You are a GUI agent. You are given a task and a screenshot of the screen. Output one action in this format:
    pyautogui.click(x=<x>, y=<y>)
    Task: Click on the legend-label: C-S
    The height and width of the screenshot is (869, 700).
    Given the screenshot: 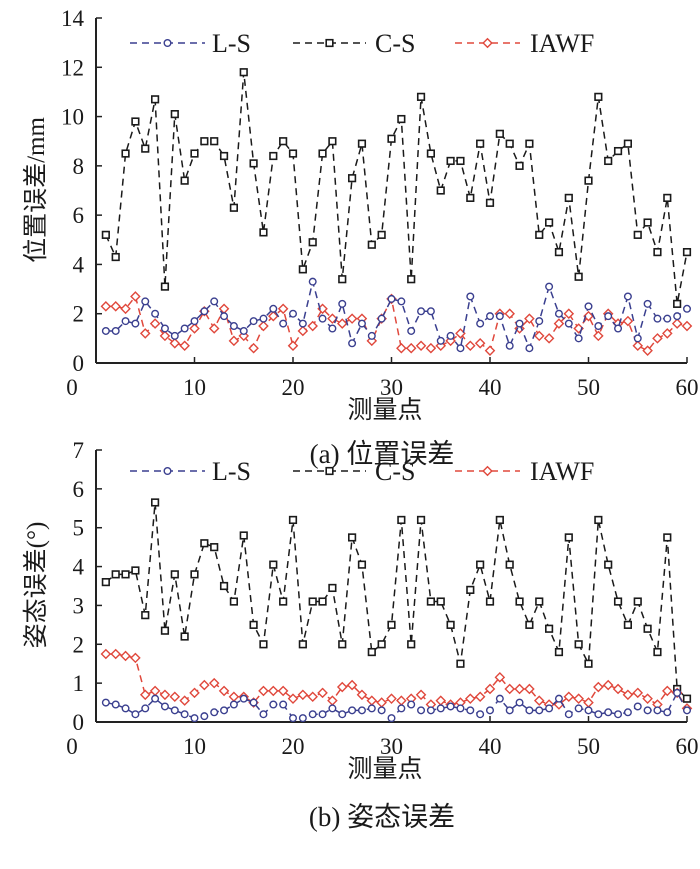 What is the action you would take?
    pyautogui.click(x=395, y=43)
    